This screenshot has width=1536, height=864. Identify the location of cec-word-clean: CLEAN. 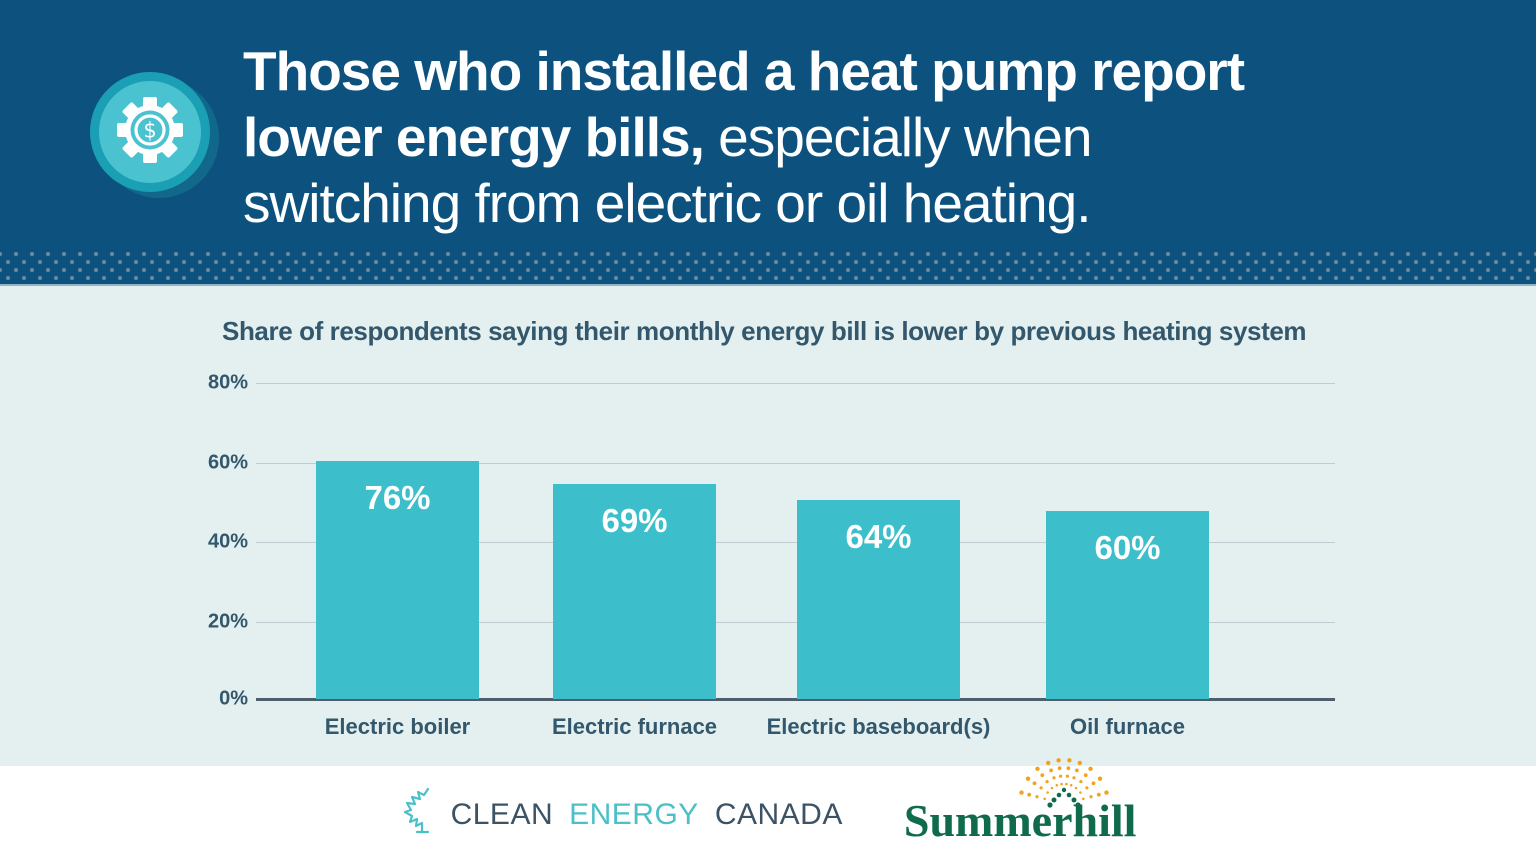
(502, 814).